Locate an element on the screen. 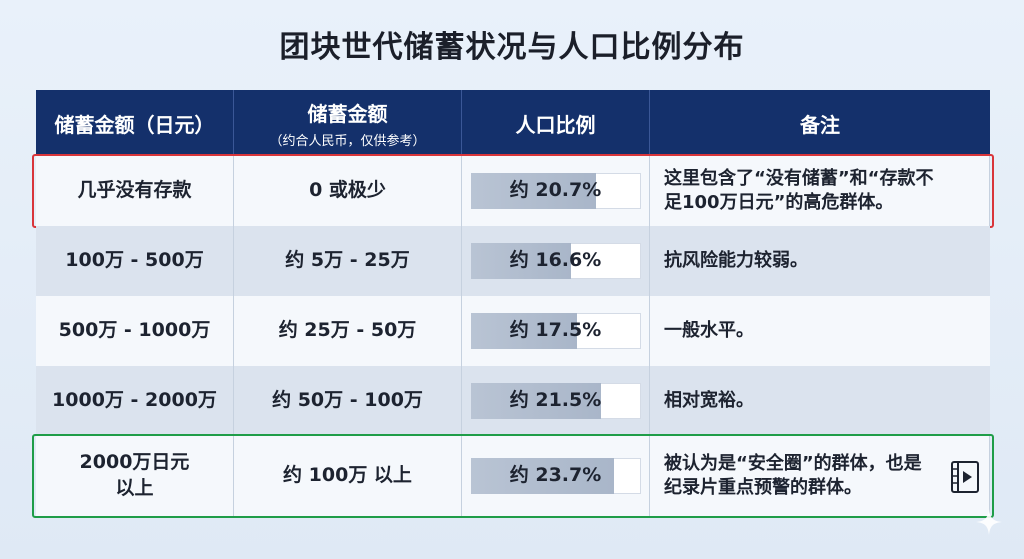  table-header: 储蓄金额（日元） 储蓄金额 （约合人民币，仅供参考） 人口比例 备注 is located at coordinates (513, 123).